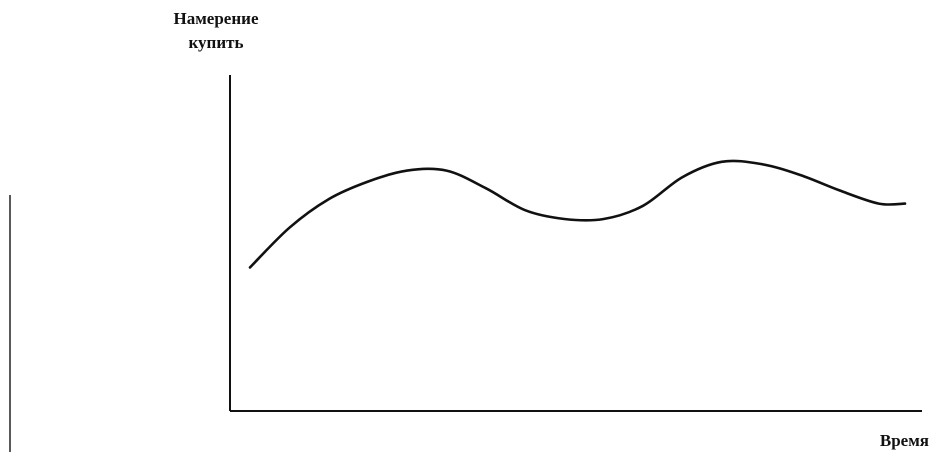  Describe the element at coordinates (216, 30) in the screenshot. I see `y-axis-title: Намерение купить` at that location.